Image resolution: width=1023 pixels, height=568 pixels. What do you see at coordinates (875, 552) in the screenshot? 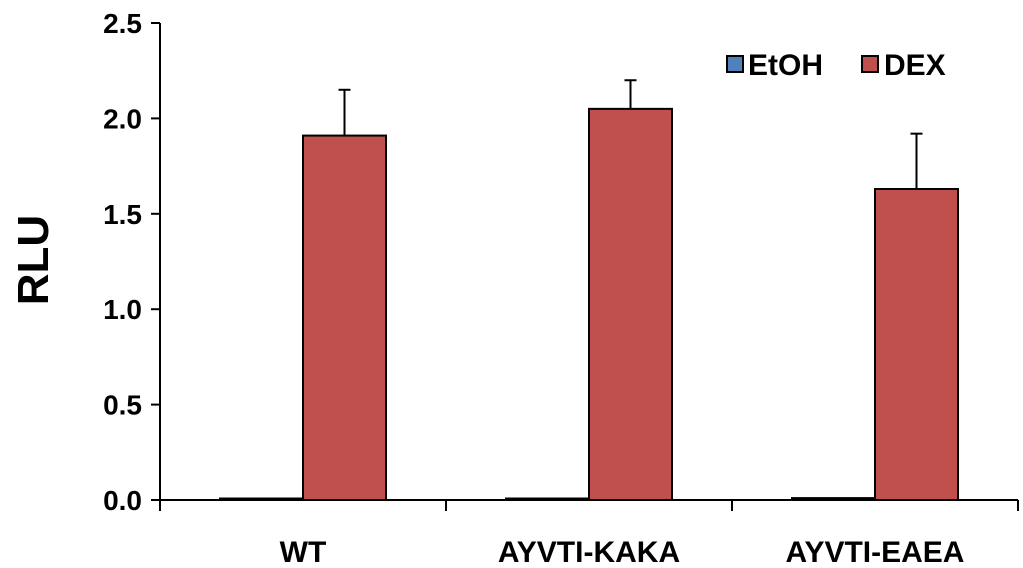
I see `x-category-label: AYVTI-EAEA` at bounding box center [875, 552].